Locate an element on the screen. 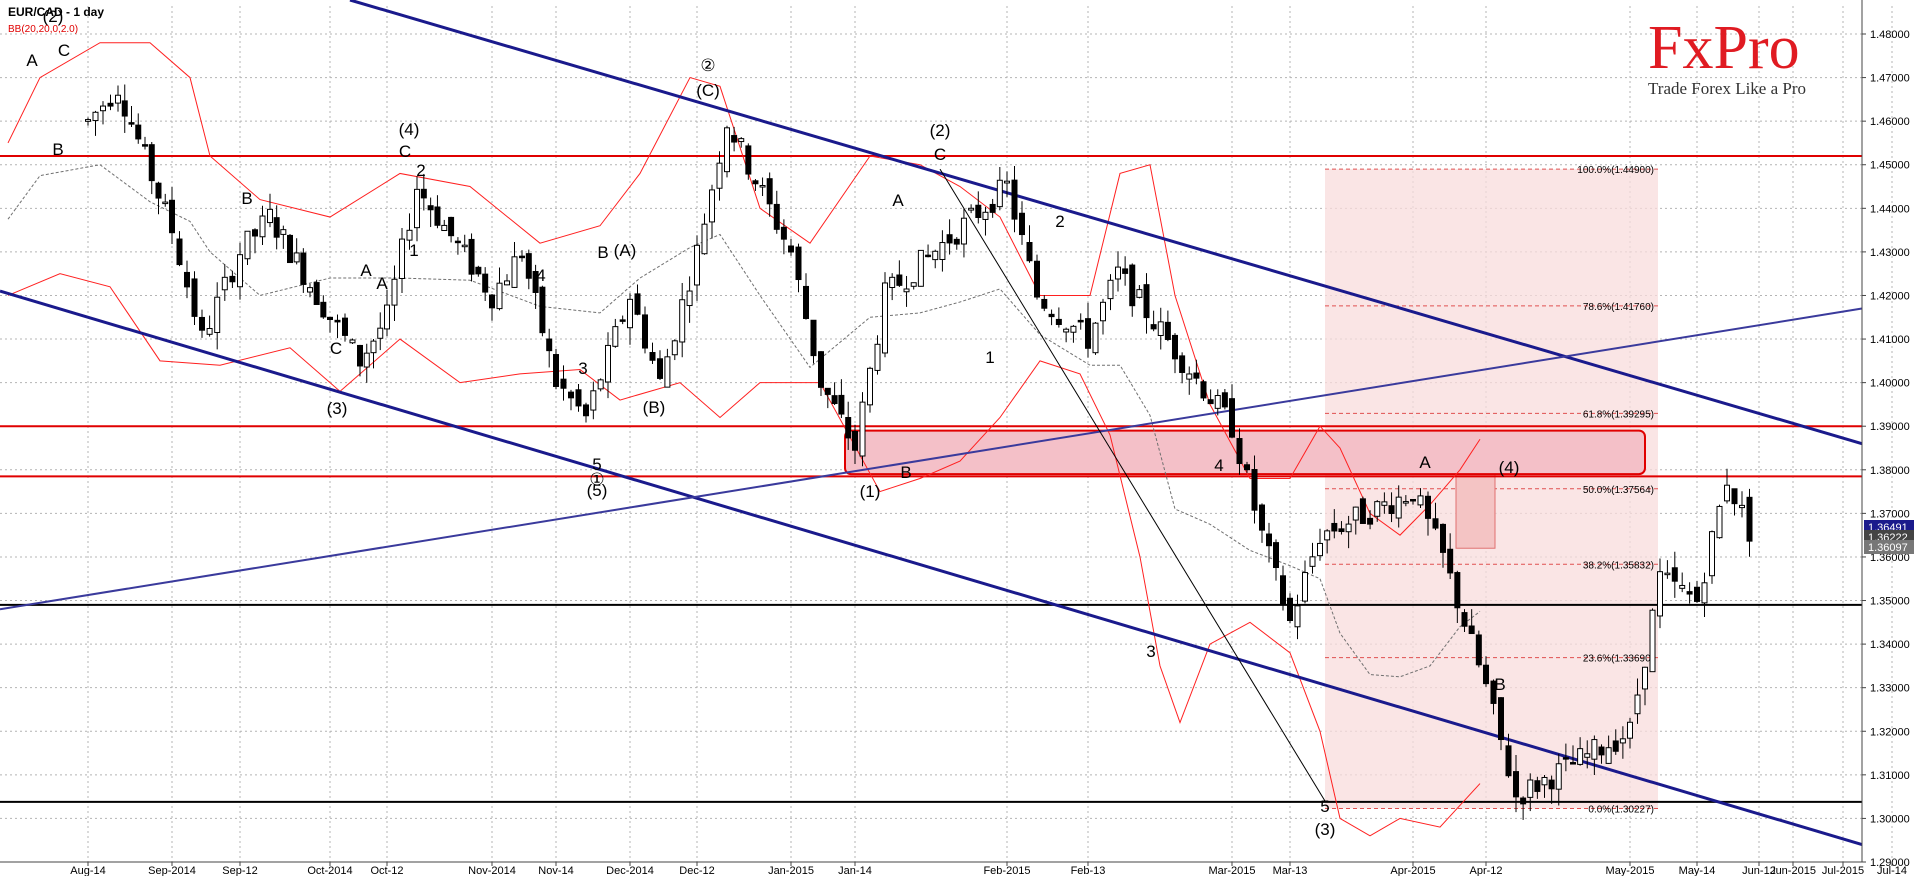  y-tick-label: 1.30000 is located at coordinates (1890, 819).